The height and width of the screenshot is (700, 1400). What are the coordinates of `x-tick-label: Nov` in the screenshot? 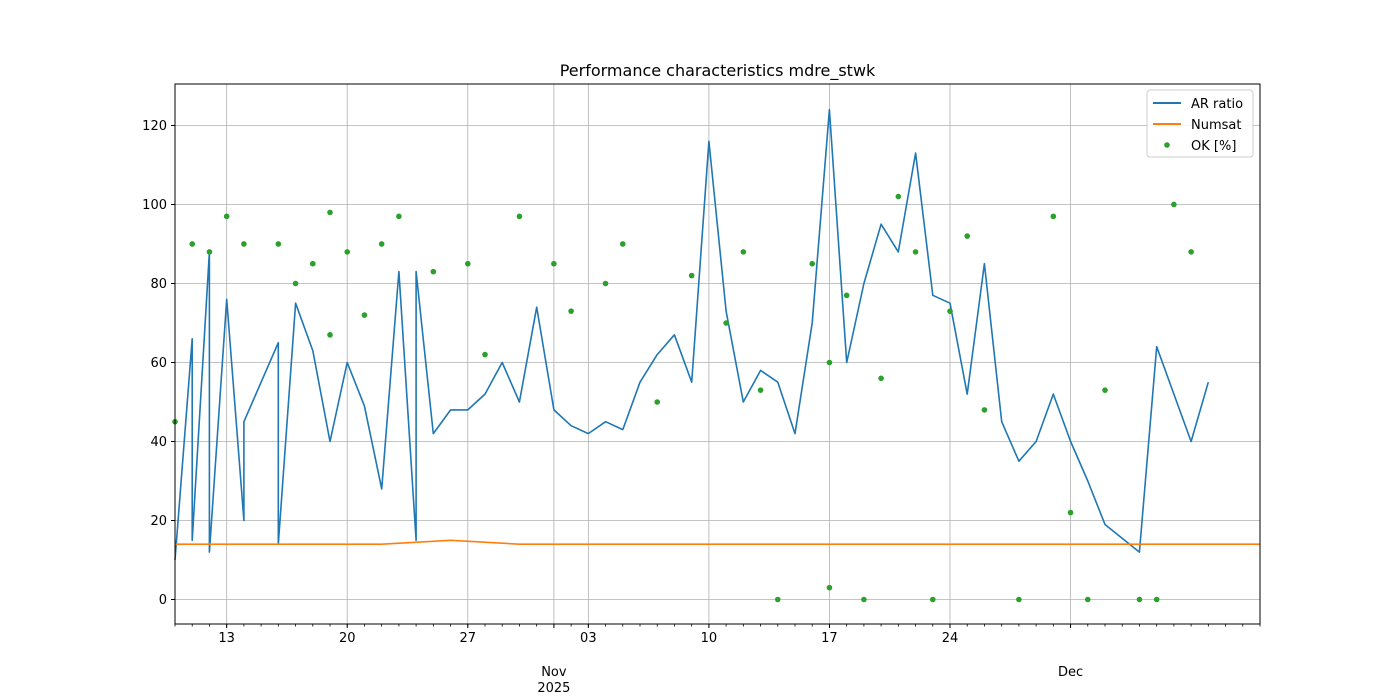 It's located at (554, 672).